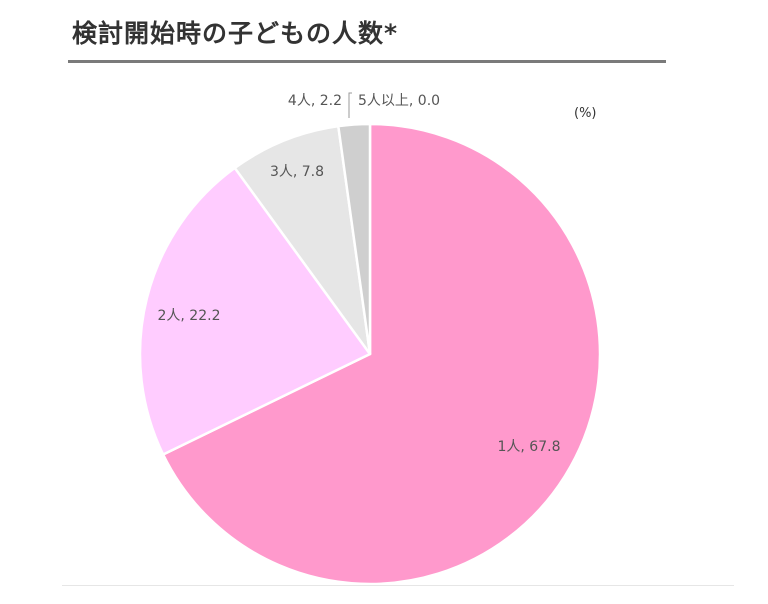 The image size is (768, 604). I want to click on slice-label-5-5: 5人以上, 0.0, so click(399, 101).